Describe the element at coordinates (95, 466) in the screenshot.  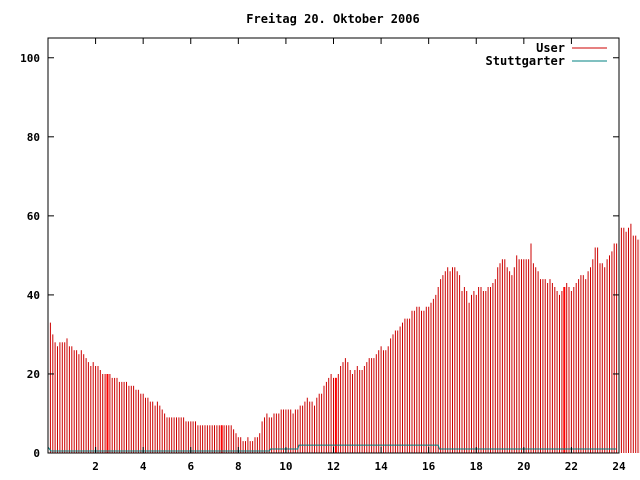
I see `x-tick-label: 2` at that location.